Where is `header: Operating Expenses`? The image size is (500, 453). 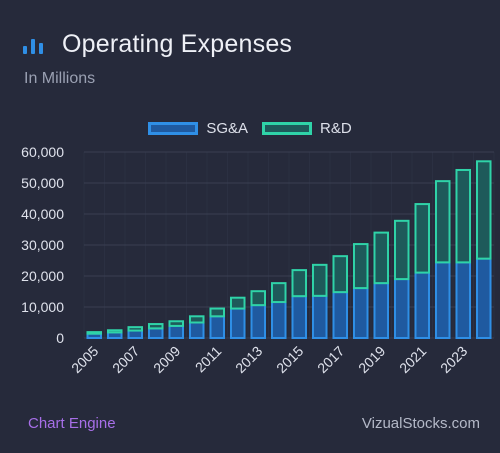 header: Operating Expenses is located at coordinates (157, 44).